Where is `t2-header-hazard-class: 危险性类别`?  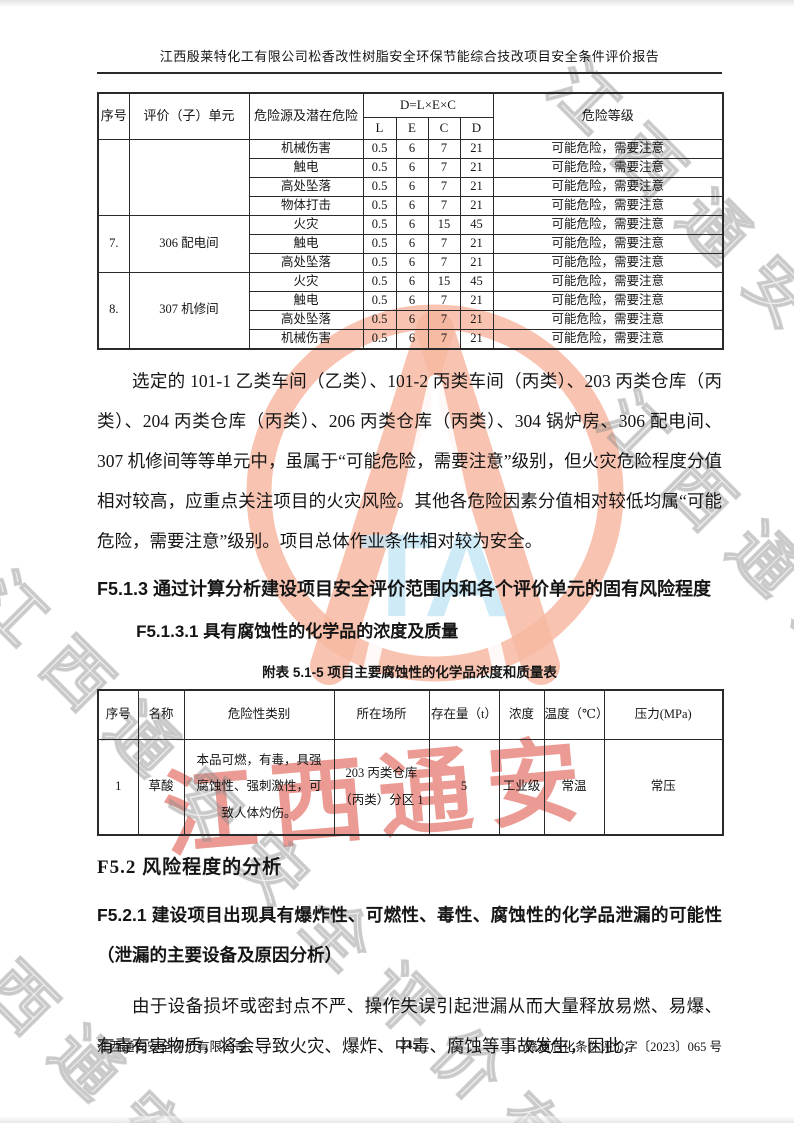 t2-header-hazard-class: 危险性类别 is located at coordinates (259, 714).